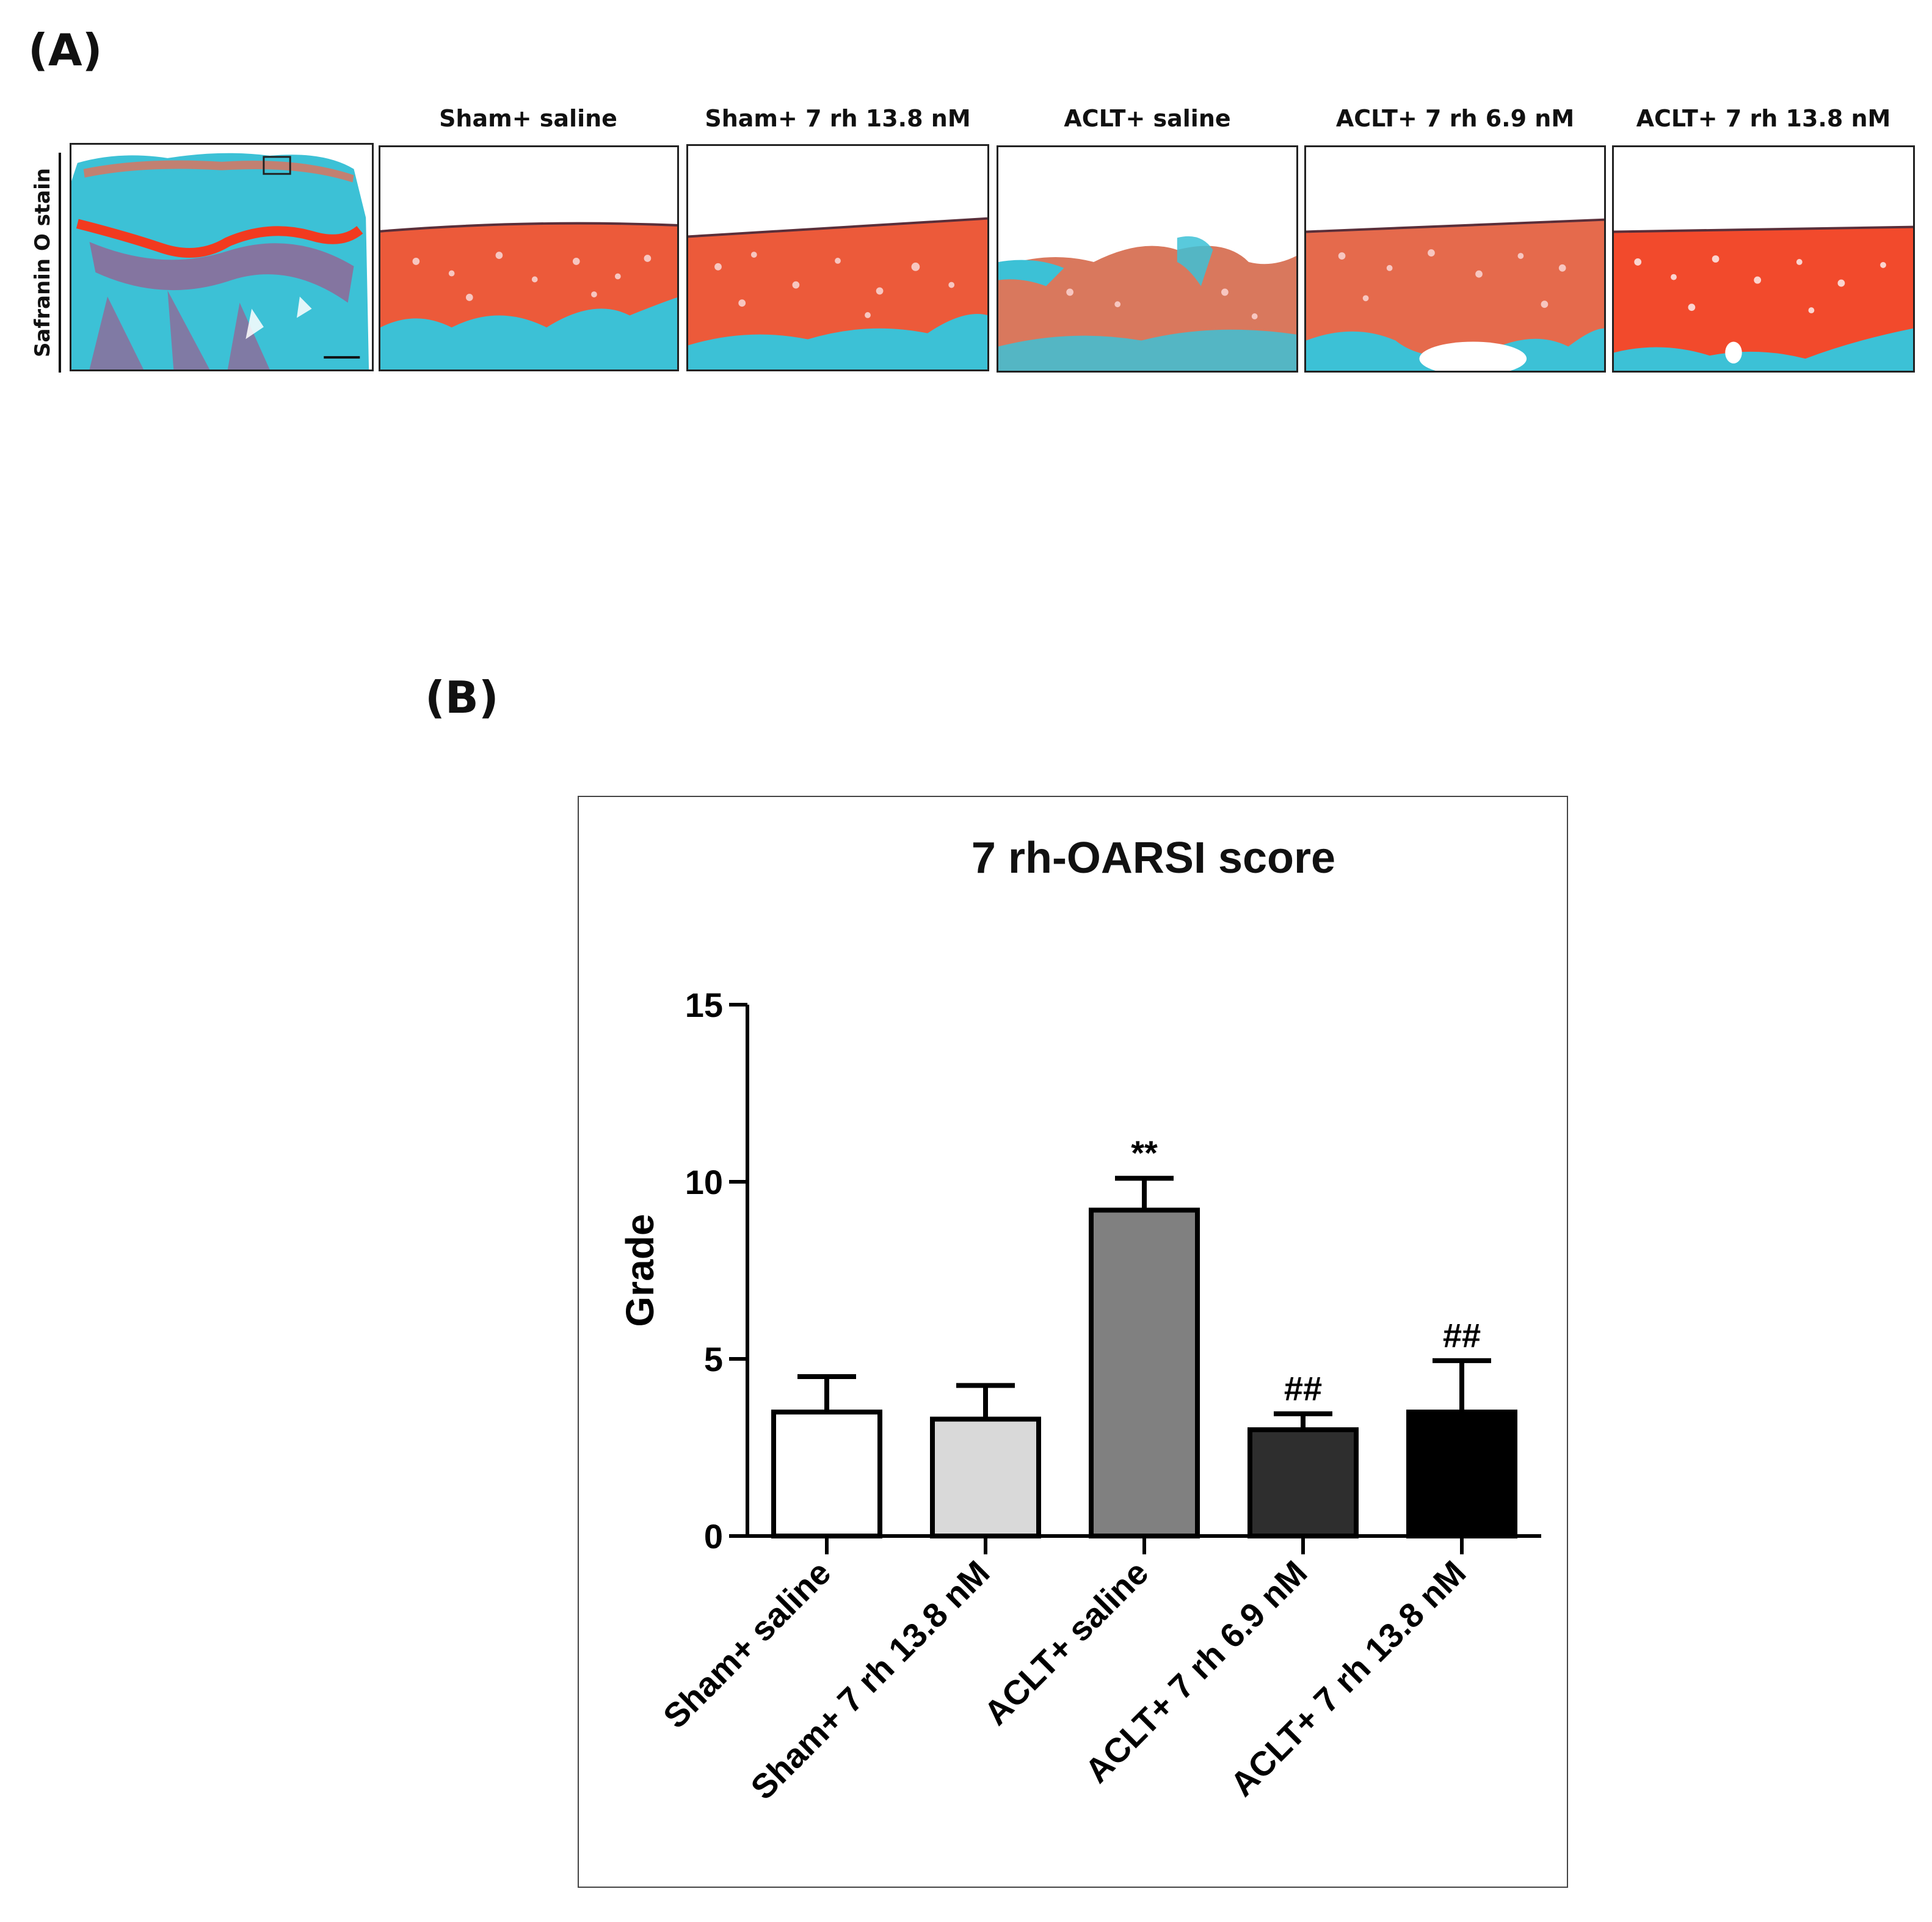 The image size is (1932, 1922). Describe the element at coordinates (462, 697) in the screenshot. I see `panel-b-label: (B)` at that location.